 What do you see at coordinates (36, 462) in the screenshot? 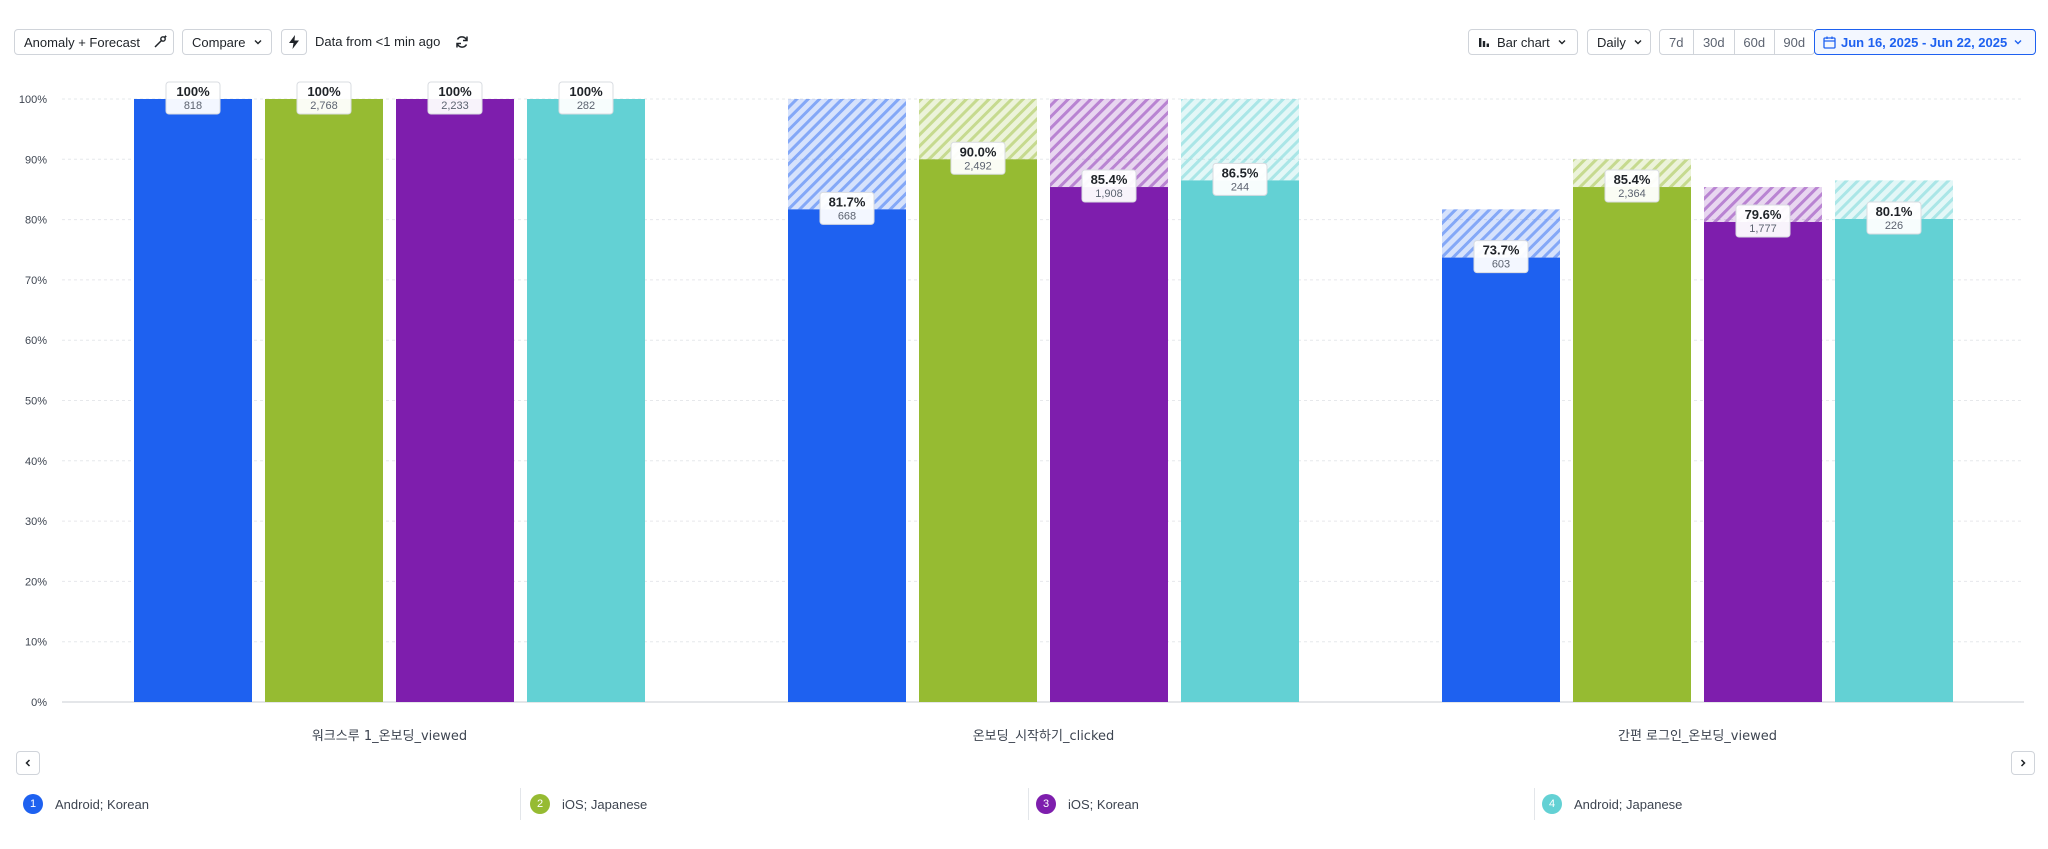
I see `y-tick-label: 40%` at bounding box center [36, 462].